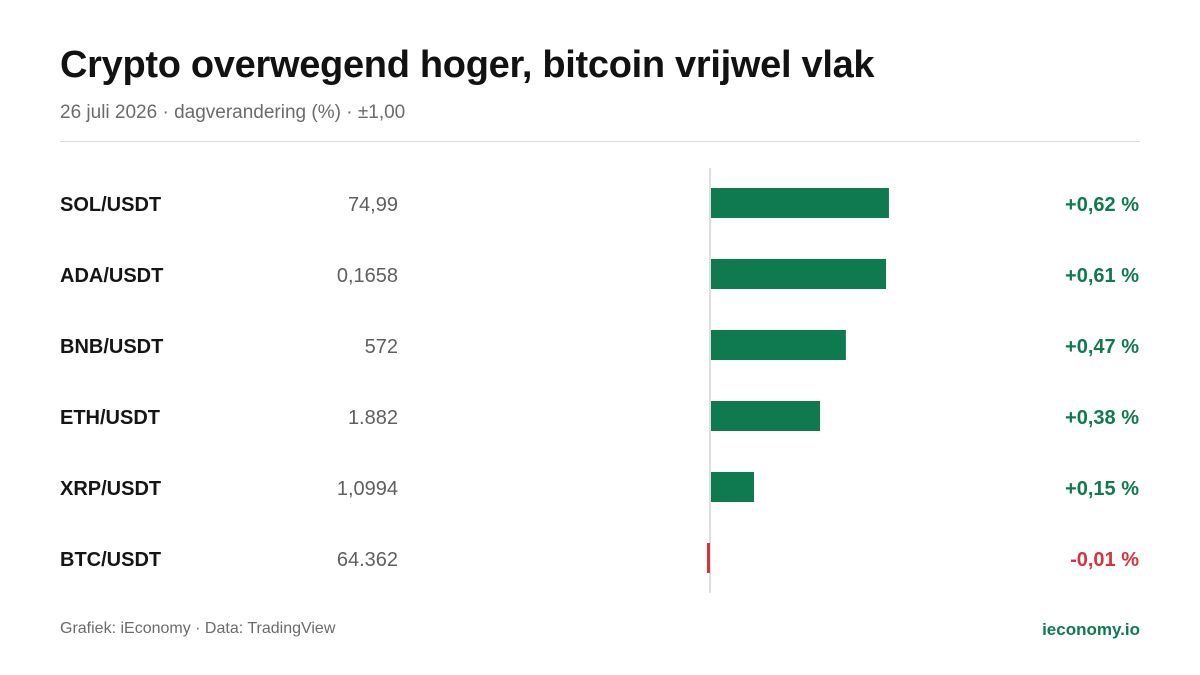 Image resolution: width=1200 pixels, height=675 pixels. Describe the element at coordinates (373, 205) in the screenshot. I see `price-label: 74,99` at that location.